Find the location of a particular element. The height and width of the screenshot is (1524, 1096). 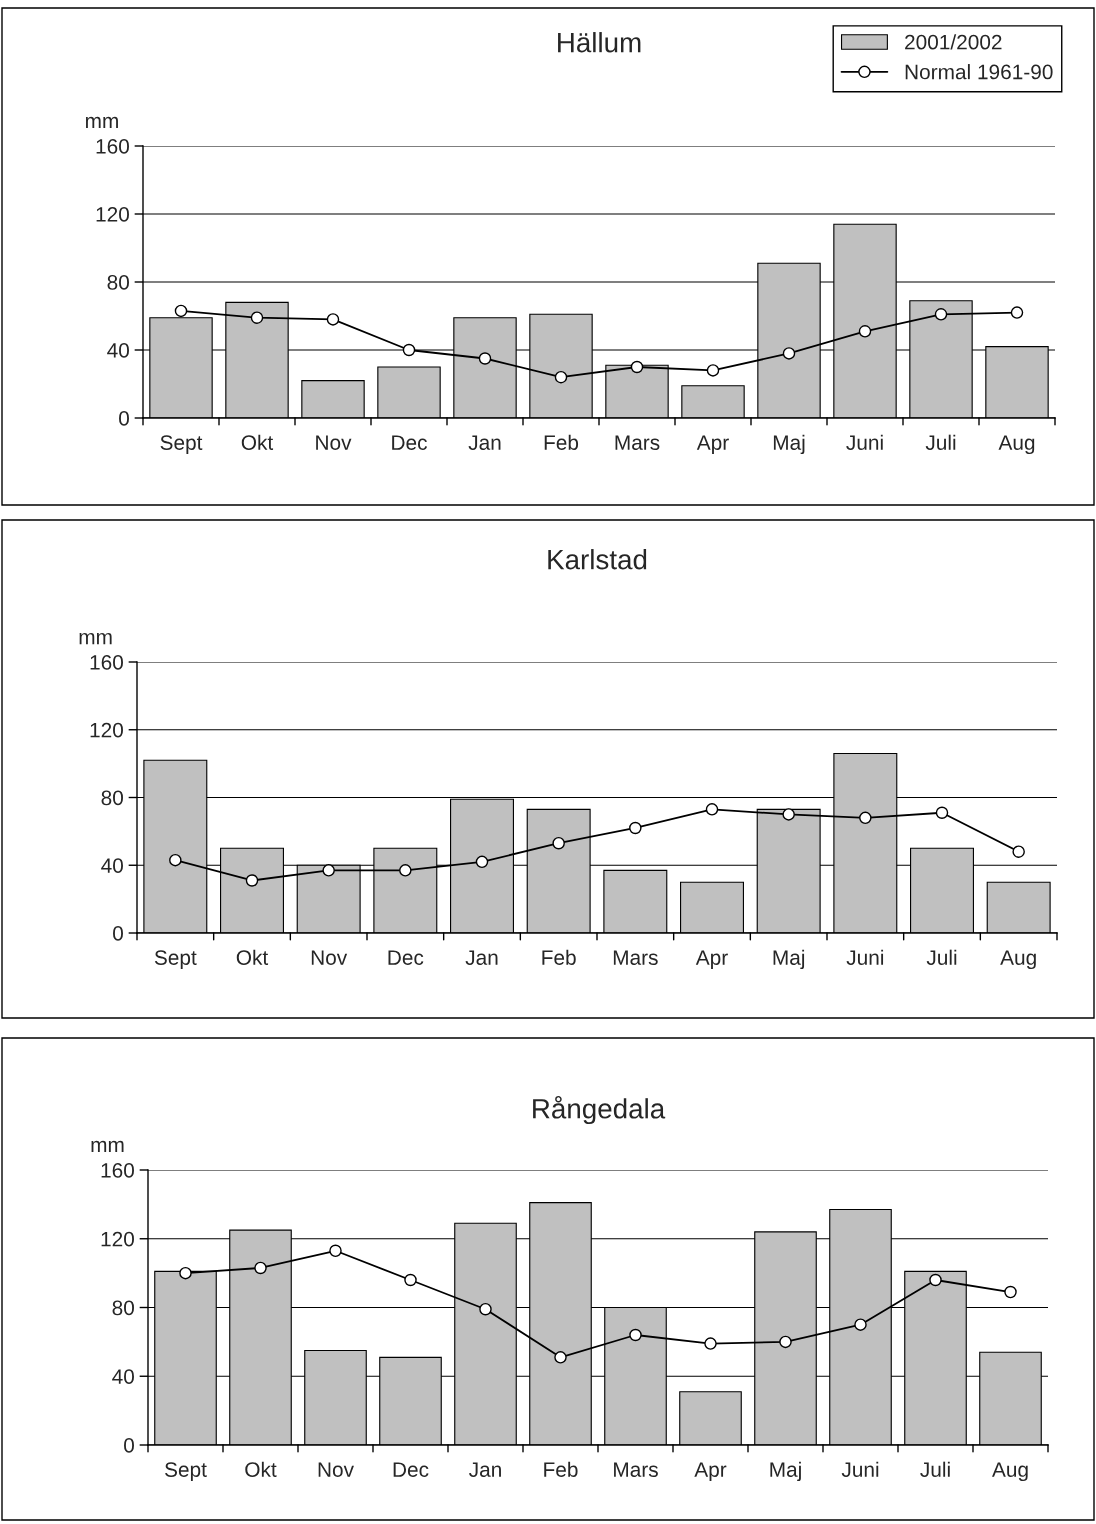

chart-title: Karlstad is located at coordinates (597, 559).